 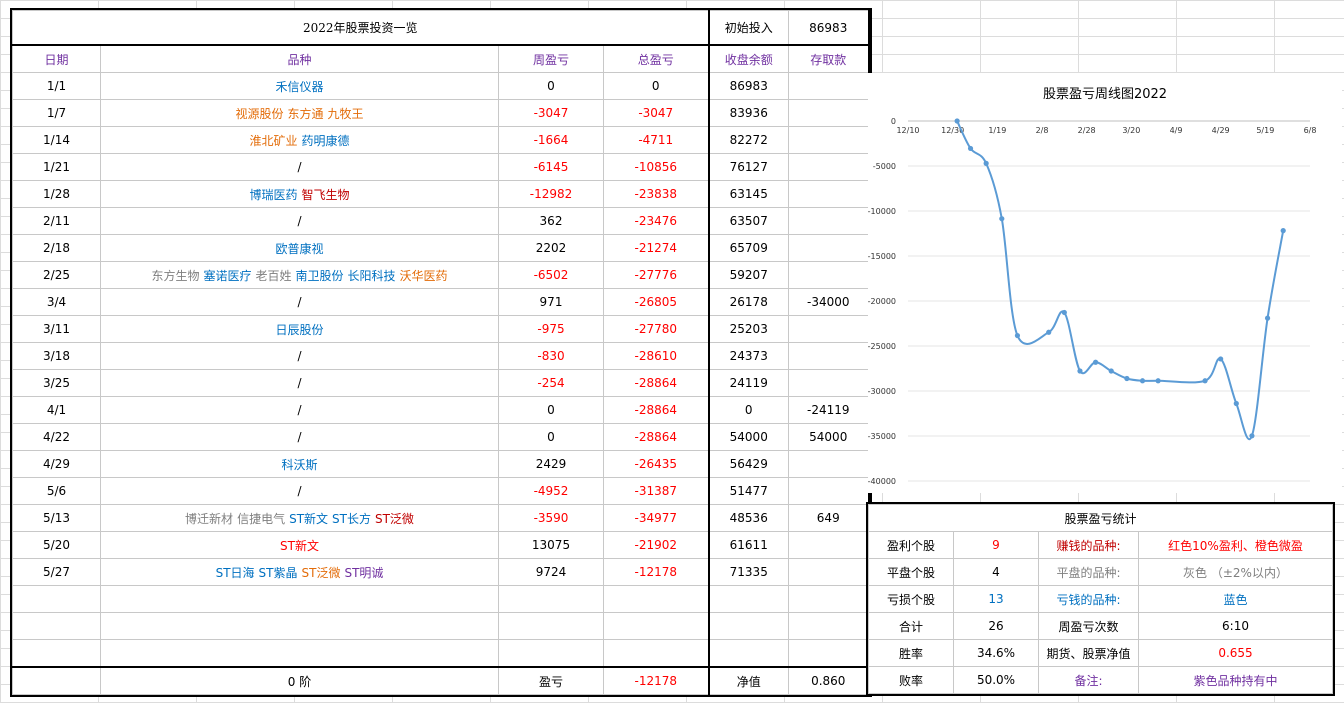 What do you see at coordinates (748, 329) in the screenshot?
I see `balance-cell: 25203` at bounding box center [748, 329].